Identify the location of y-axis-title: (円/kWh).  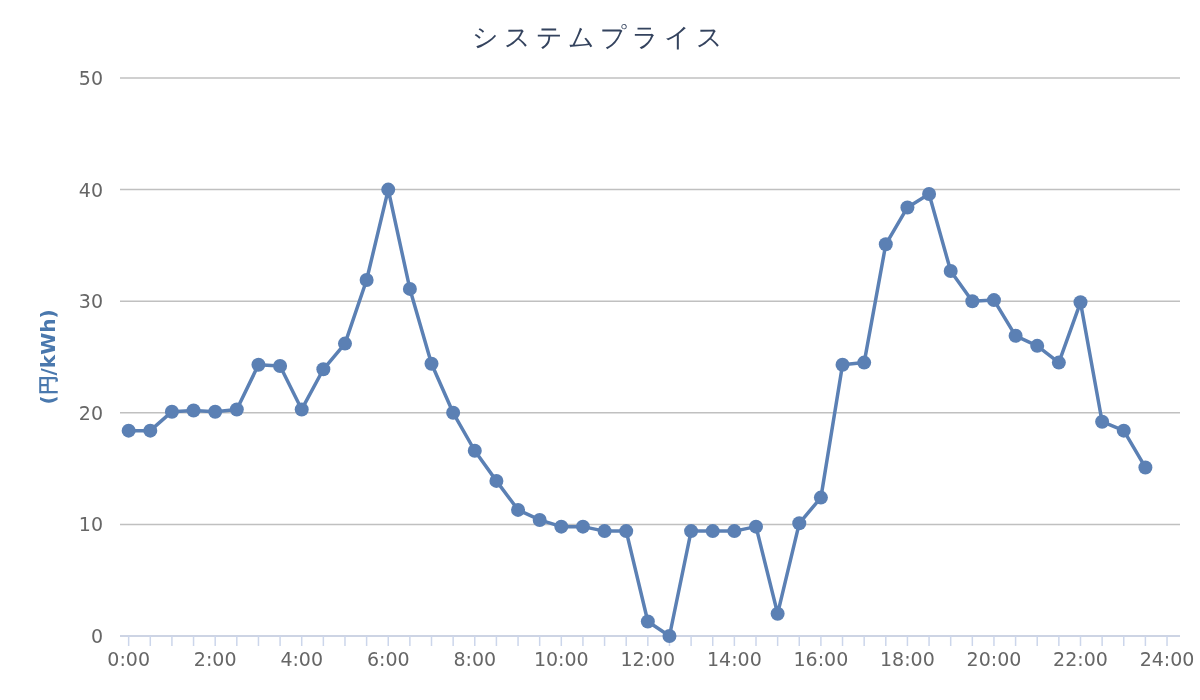
(48, 357).